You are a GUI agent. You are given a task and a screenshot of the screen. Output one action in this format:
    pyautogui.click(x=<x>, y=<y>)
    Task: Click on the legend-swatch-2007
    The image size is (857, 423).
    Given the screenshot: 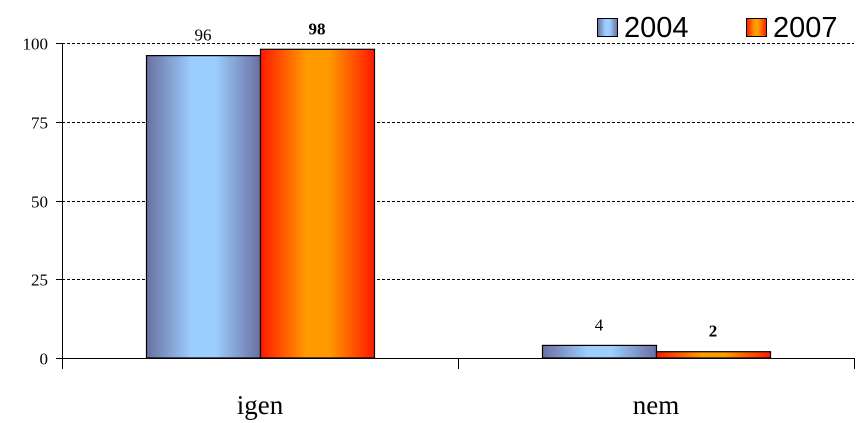 What is the action you would take?
    pyautogui.click(x=756, y=27)
    